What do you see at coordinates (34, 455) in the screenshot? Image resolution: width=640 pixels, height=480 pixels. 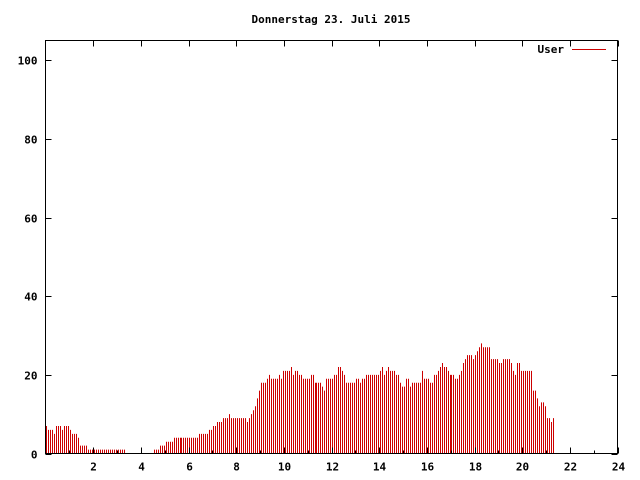 I see `y-tick-label: 0` at bounding box center [34, 455].